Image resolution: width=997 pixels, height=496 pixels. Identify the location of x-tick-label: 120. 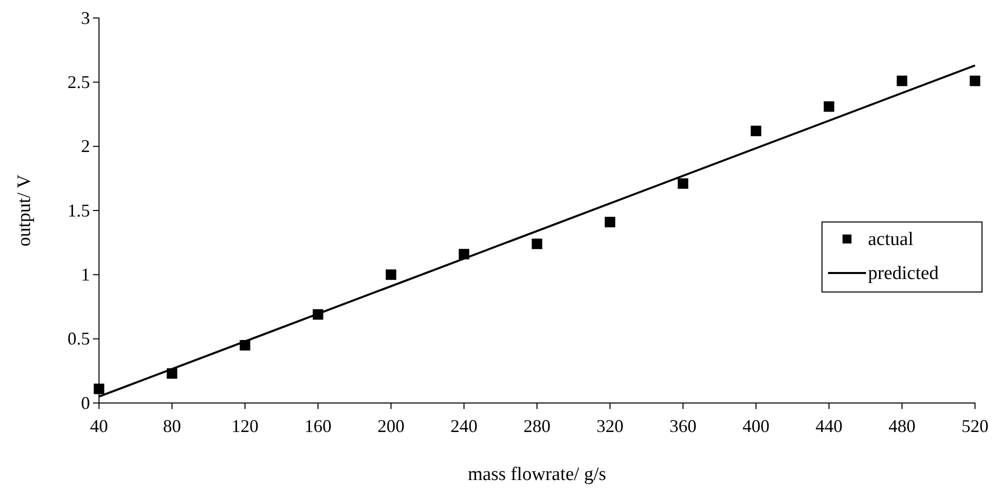
(245, 426).